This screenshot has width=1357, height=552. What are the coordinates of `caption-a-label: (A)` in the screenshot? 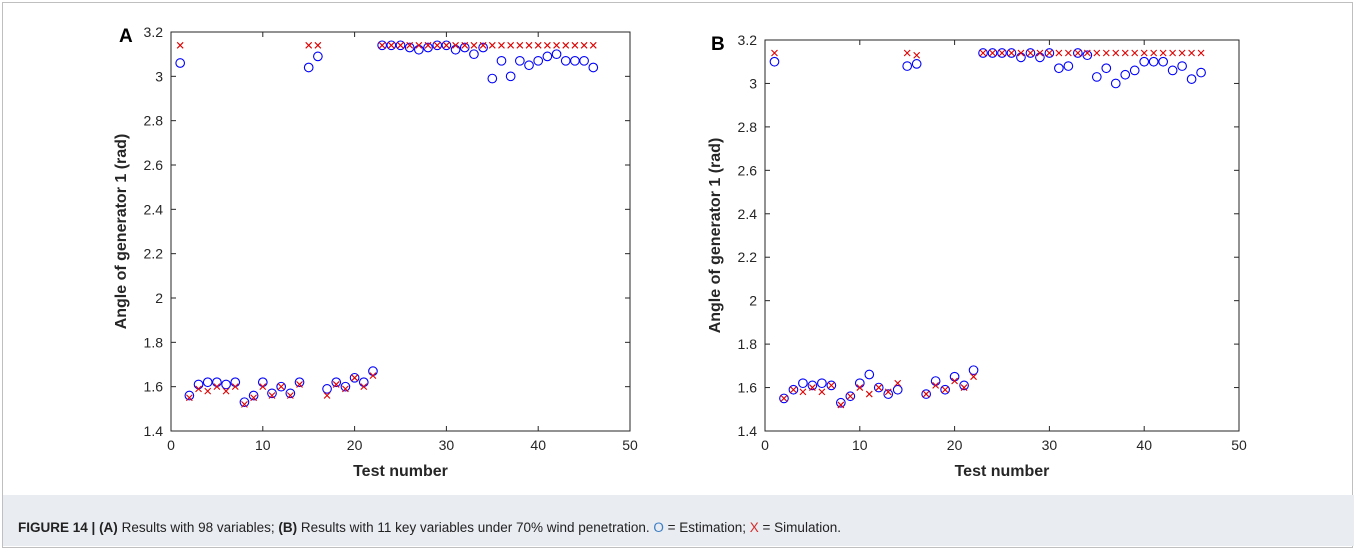 It's located at (108, 527).